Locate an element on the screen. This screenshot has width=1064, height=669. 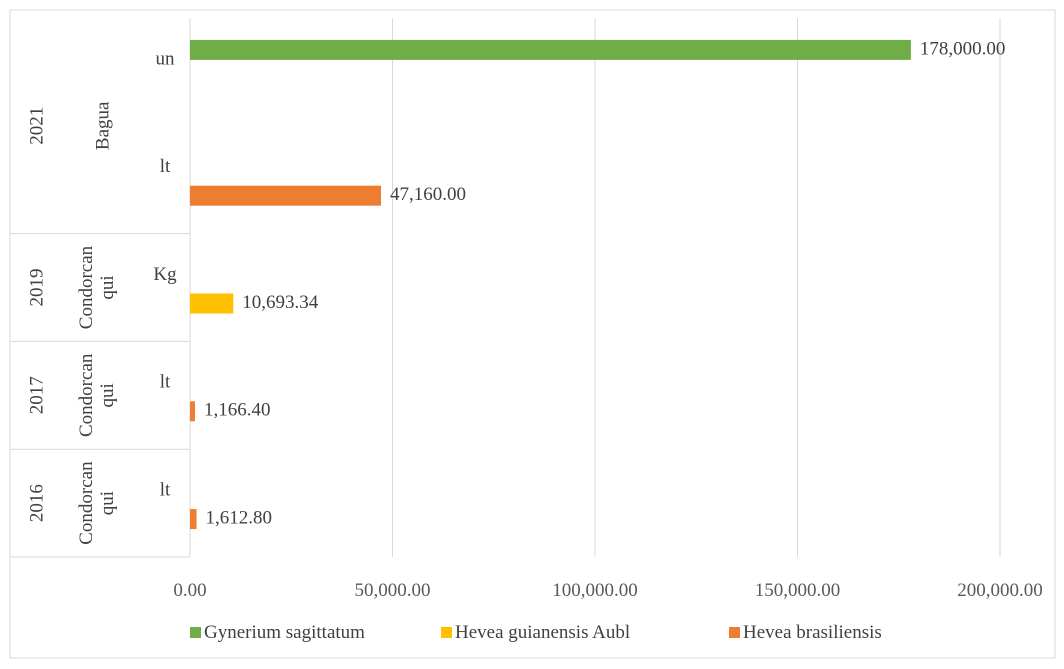
unit-label-3: lt is located at coordinates (165, 382).